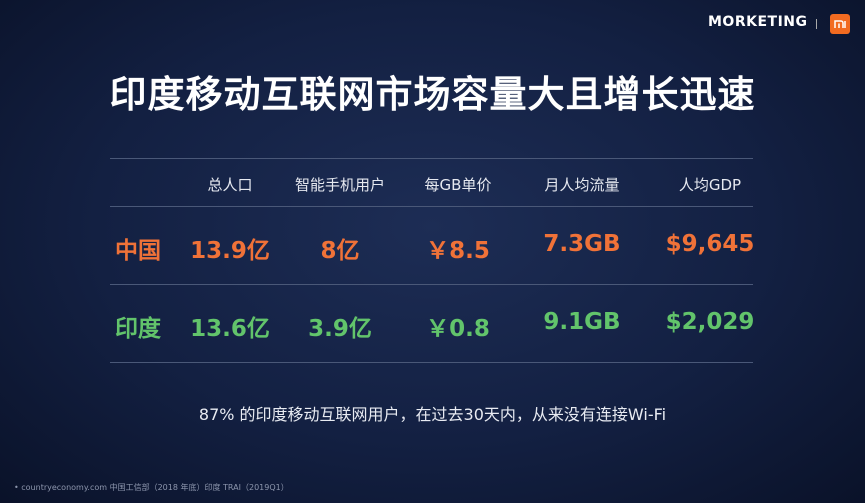 The width and height of the screenshot is (865, 503). Describe the element at coordinates (710, 244) in the screenshot. I see `cell: $9,645` at that location.